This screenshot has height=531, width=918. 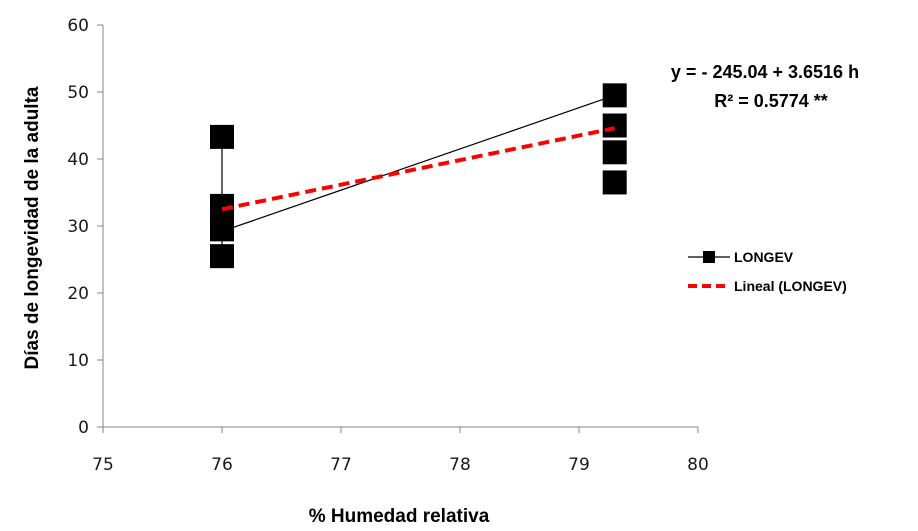 What do you see at coordinates (698, 465) in the screenshot?
I see `x-tick-label: 80` at bounding box center [698, 465].